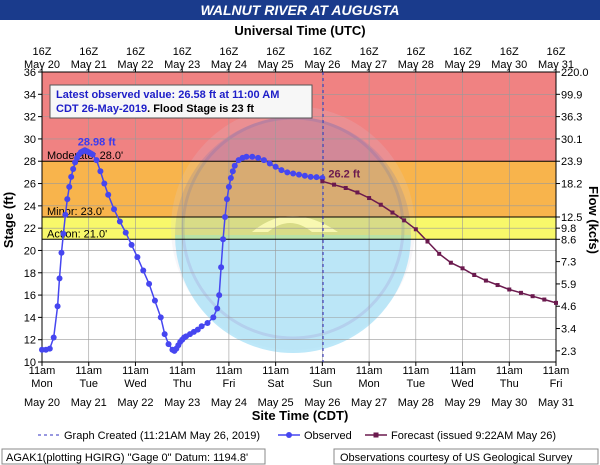 The height and width of the screenshot is (465, 600). Describe the element at coordinates (135, 65) in the screenshot. I see `top-tick-label-date: May 22` at that location.